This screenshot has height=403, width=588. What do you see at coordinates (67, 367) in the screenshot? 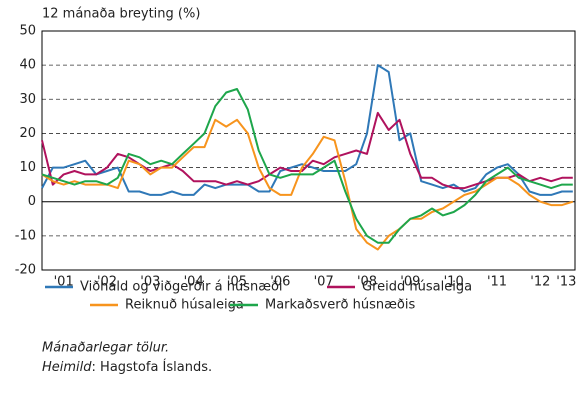
I see `source-label: Heimild` at bounding box center [67, 367].